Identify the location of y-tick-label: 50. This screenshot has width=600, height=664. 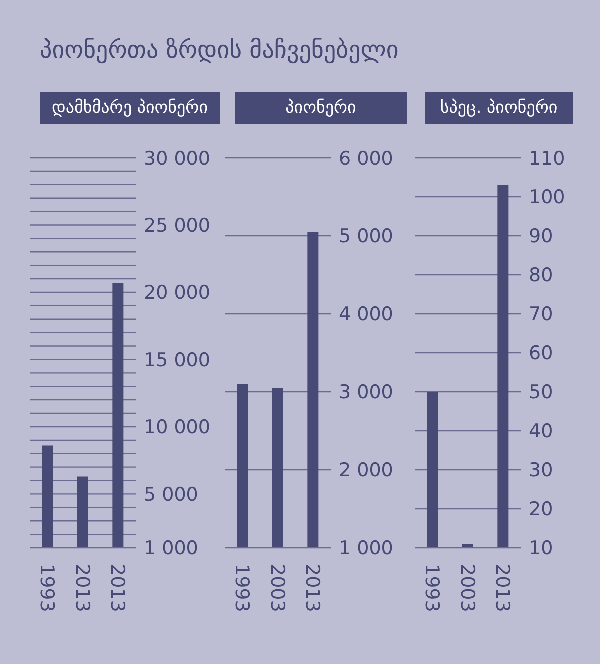
(541, 393).